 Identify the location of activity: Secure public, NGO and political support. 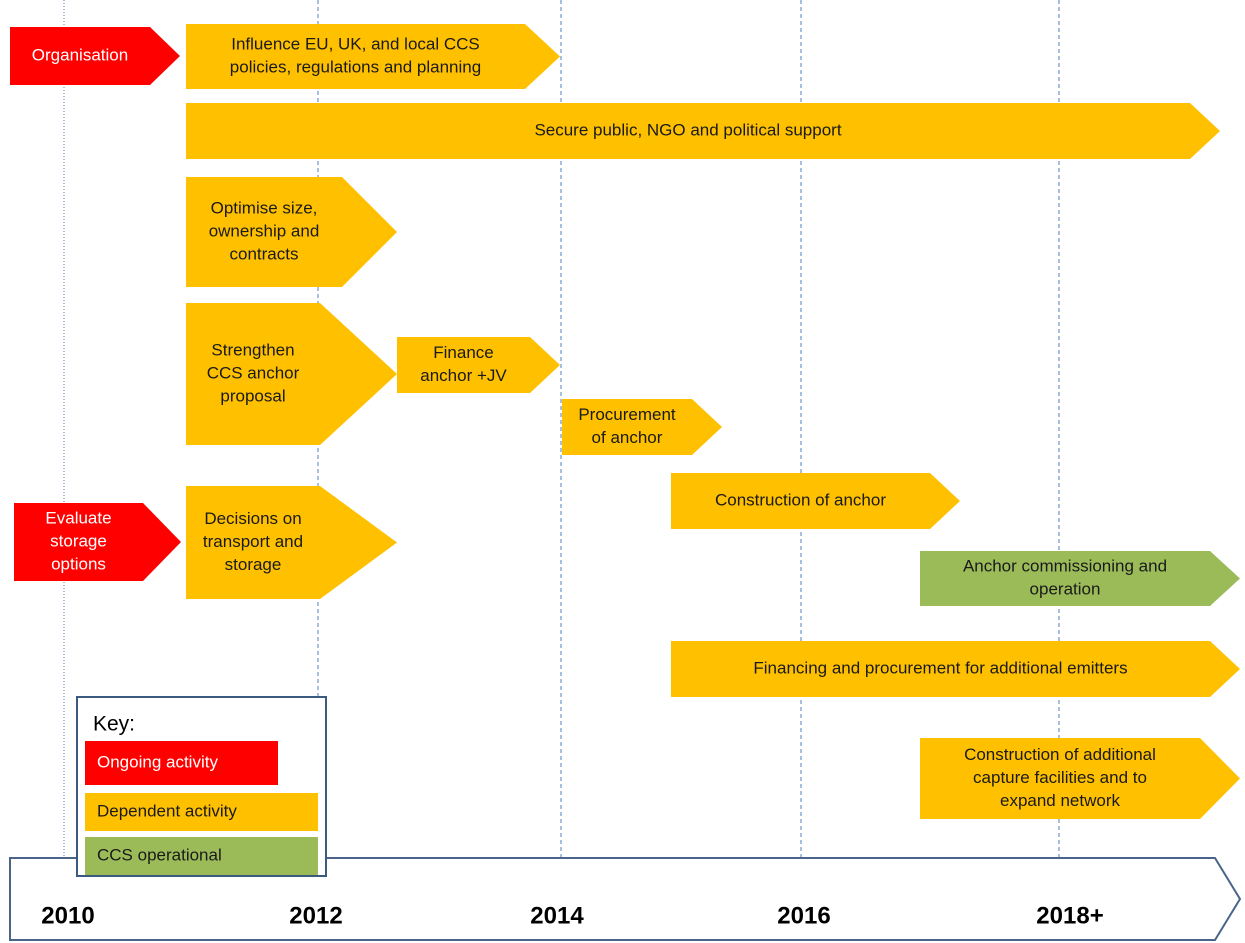
(703, 131).